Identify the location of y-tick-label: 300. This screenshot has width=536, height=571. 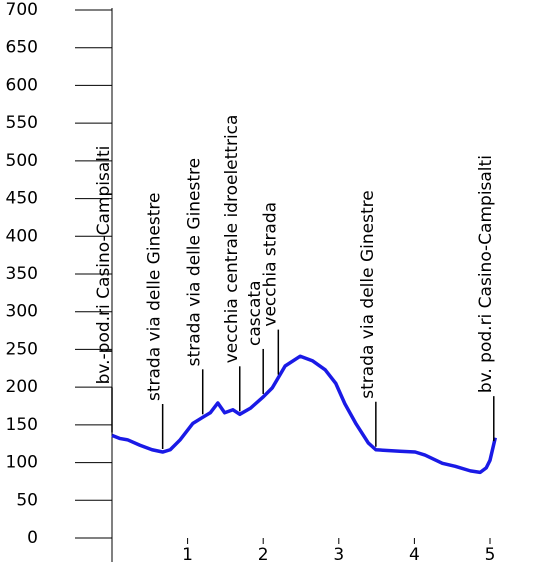
(22, 312).